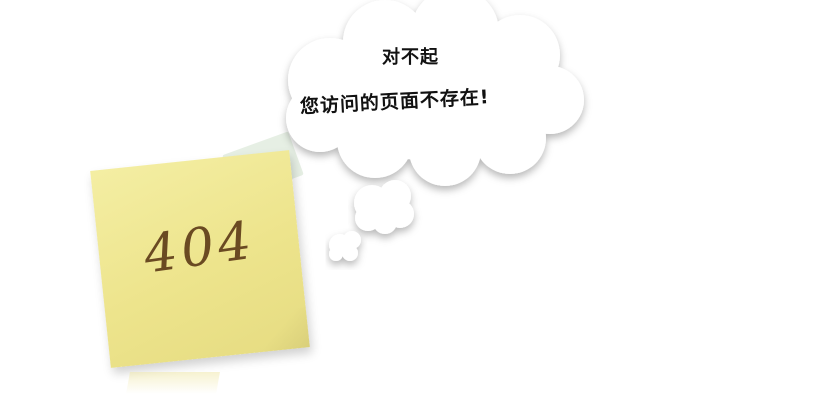  I want to click on thought-cloud-small, so click(345, 246).